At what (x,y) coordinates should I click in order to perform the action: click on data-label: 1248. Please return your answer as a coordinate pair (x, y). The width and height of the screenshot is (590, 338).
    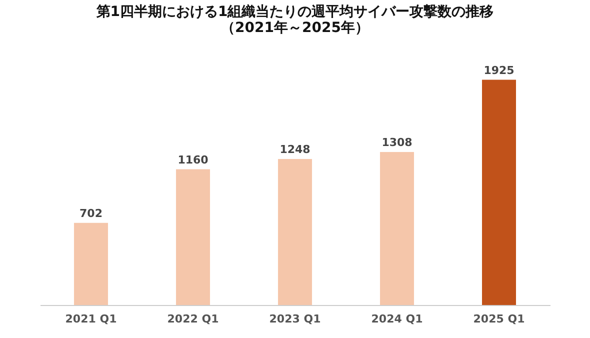
    Looking at the image, I should click on (295, 149).